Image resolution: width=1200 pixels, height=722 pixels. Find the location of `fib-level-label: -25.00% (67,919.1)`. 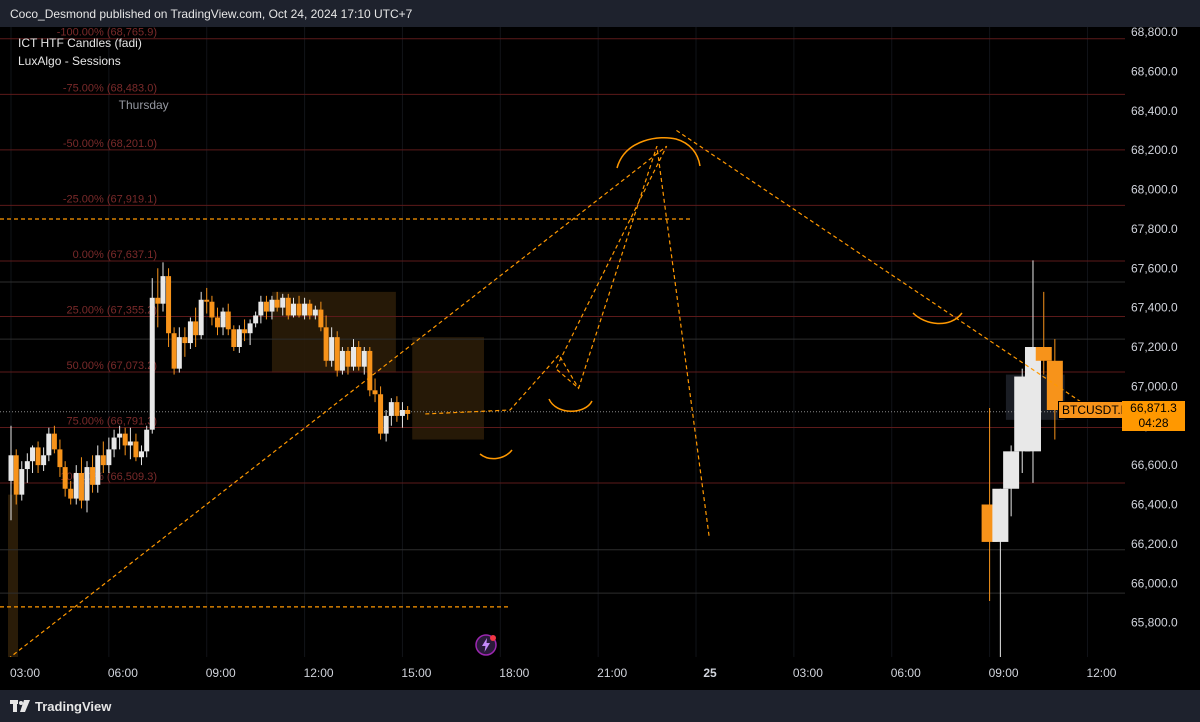

fib-level-label: -25.00% (67,919.1) is located at coordinates (110, 199).